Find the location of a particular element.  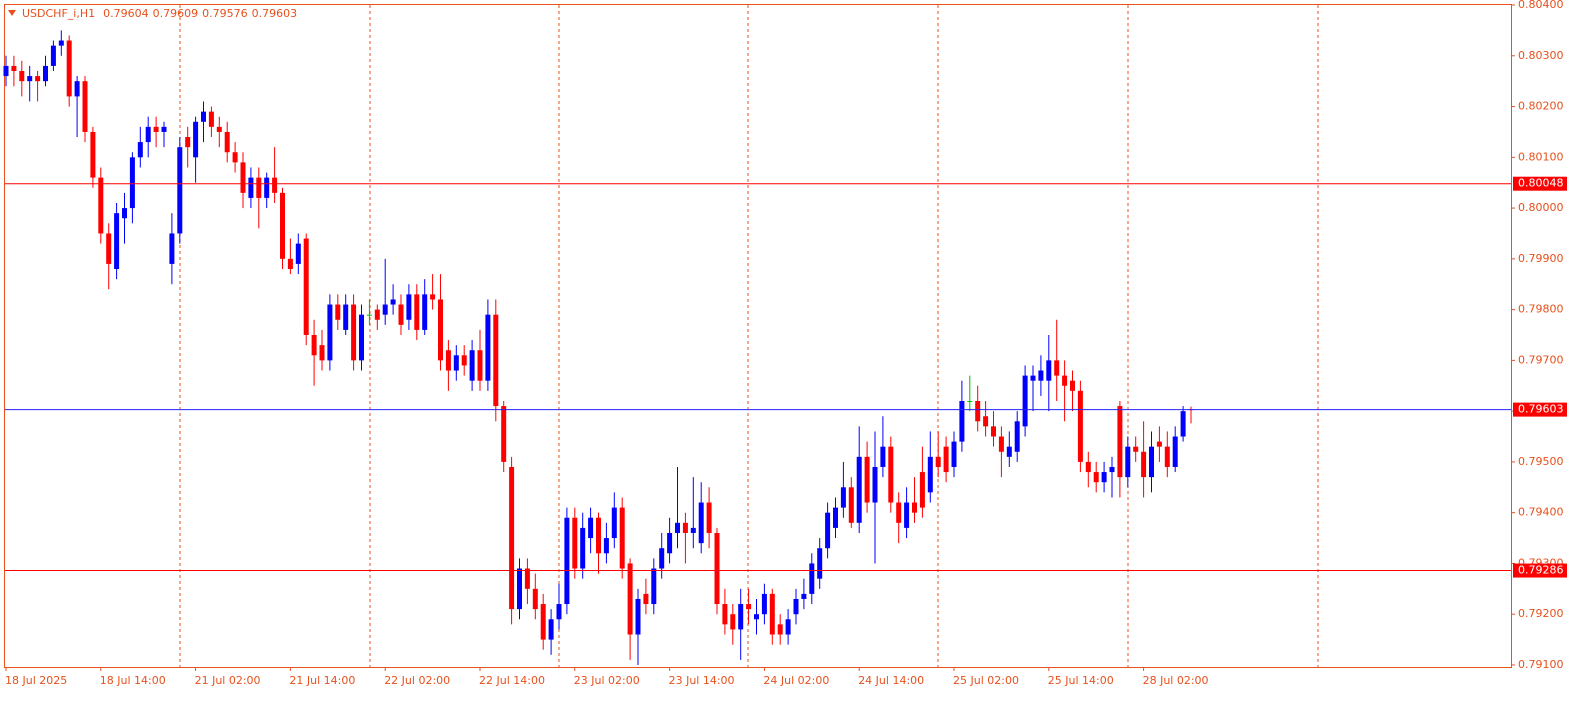

y-tick-label: 0.79400 is located at coordinates (1541, 512).